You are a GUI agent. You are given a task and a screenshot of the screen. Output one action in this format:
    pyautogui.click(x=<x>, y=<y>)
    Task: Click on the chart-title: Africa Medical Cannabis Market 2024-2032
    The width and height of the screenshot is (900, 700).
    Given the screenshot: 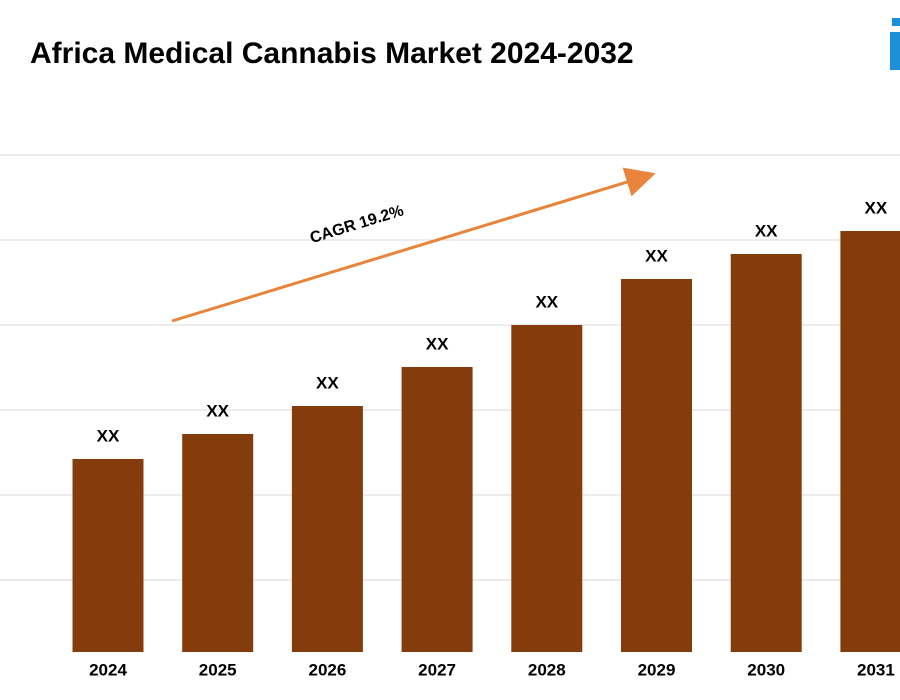 What is the action you would take?
    pyautogui.click(x=332, y=53)
    